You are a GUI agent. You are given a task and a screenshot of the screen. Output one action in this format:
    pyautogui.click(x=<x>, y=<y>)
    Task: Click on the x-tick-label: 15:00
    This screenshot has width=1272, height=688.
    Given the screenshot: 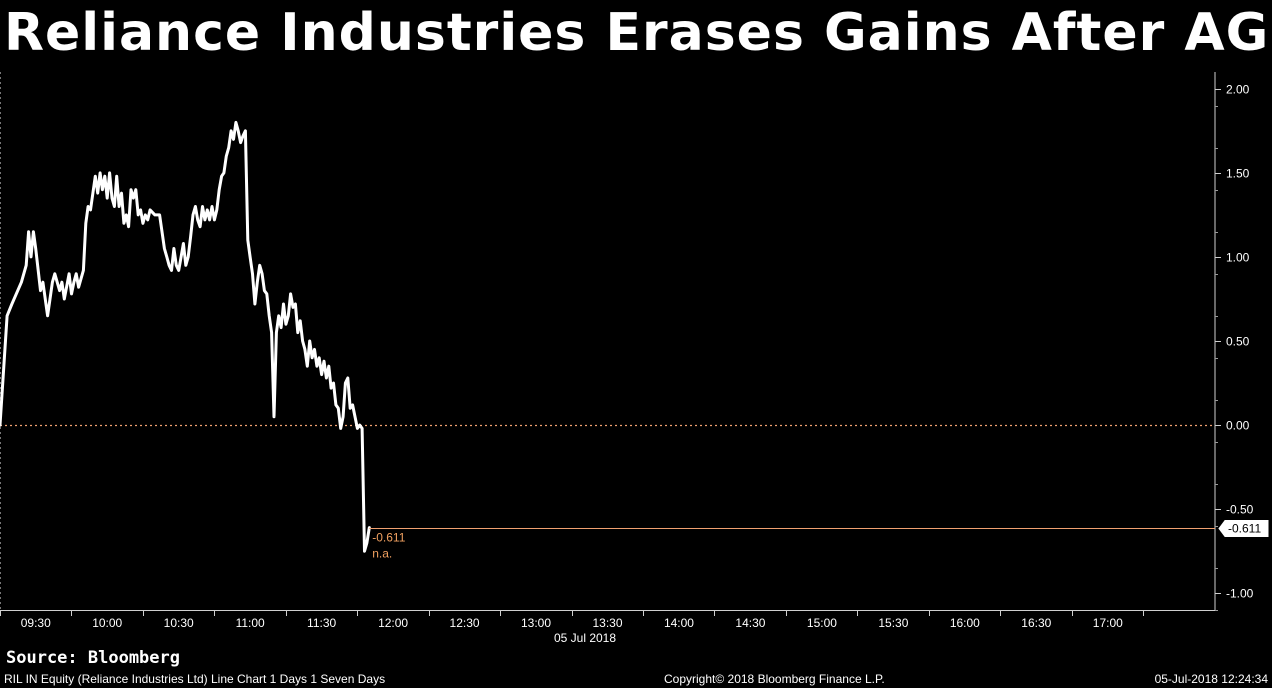 What is the action you would take?
    pyautogui.click(x=822, y=623)
    